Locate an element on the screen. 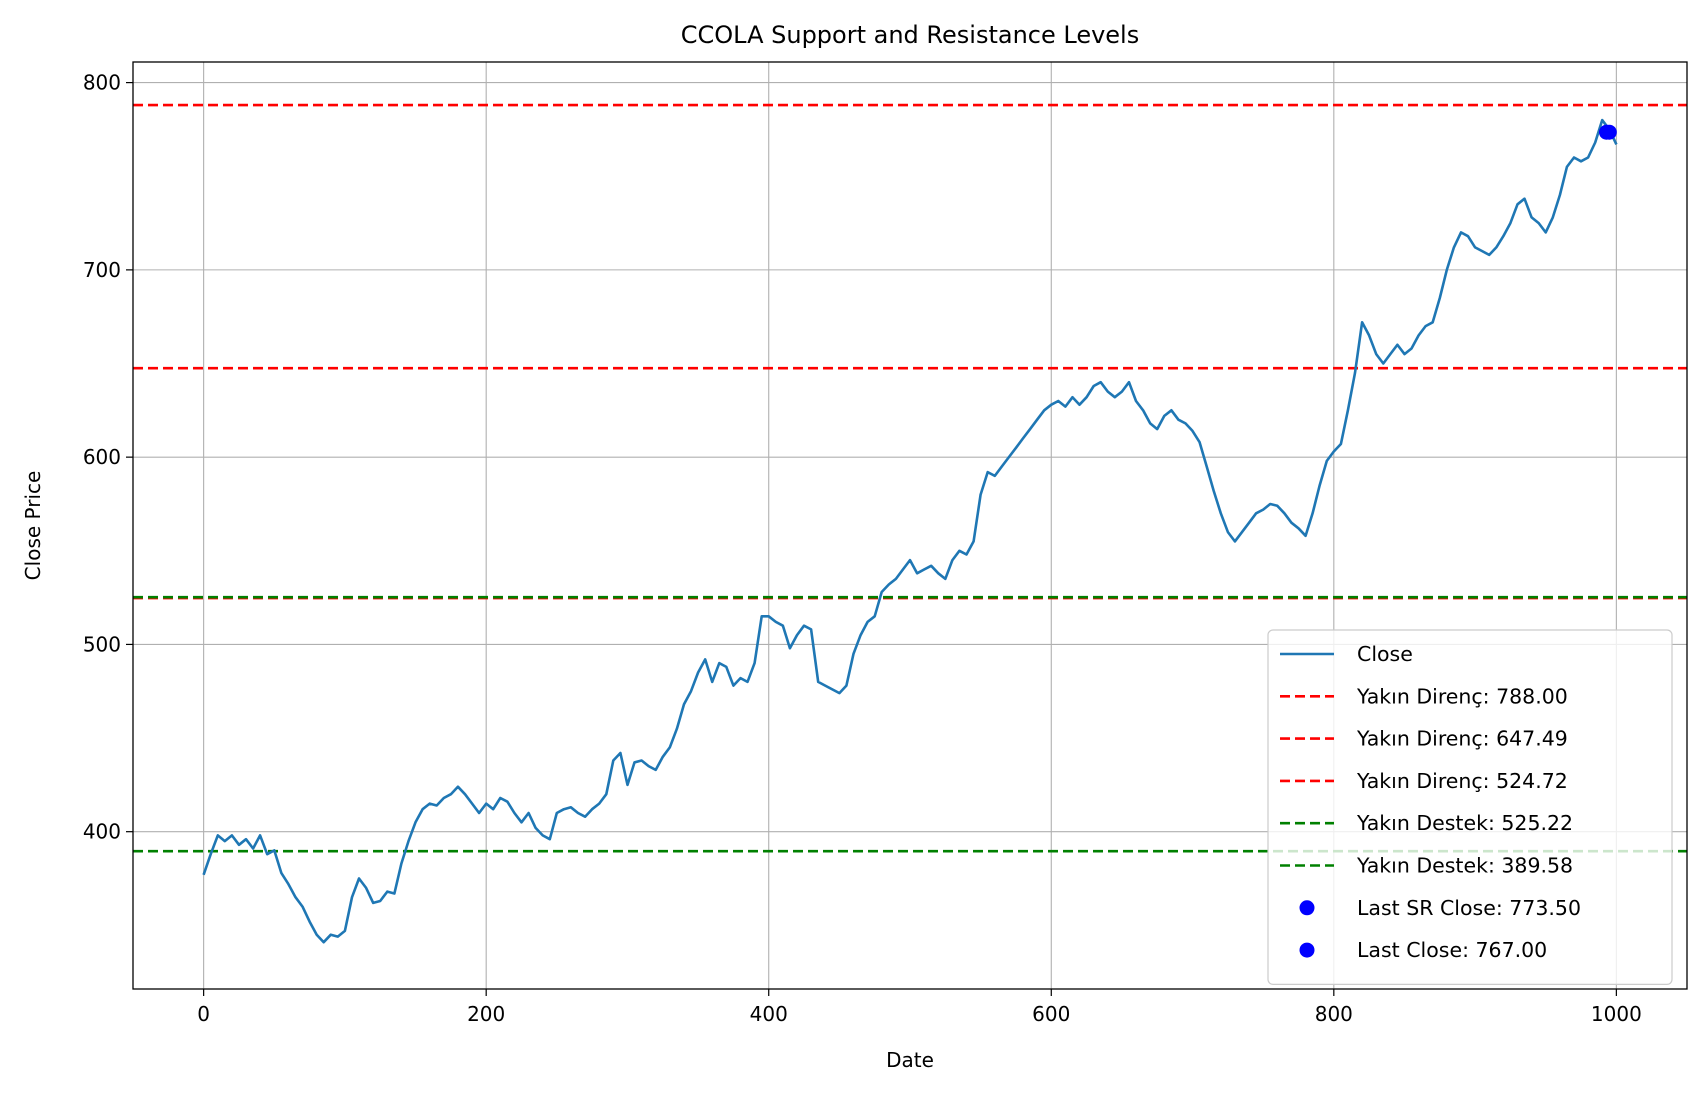 Image resolution: width=1701 pixels, height=1093 pixels. x-axis-label: Date is located at coordinates (910, 1060).